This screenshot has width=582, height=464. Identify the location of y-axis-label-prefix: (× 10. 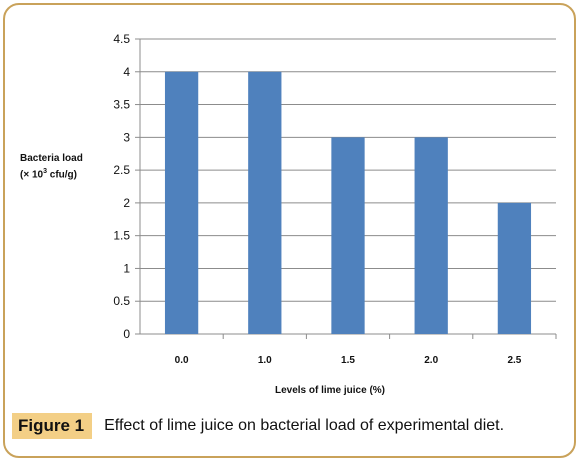
(32, 175).